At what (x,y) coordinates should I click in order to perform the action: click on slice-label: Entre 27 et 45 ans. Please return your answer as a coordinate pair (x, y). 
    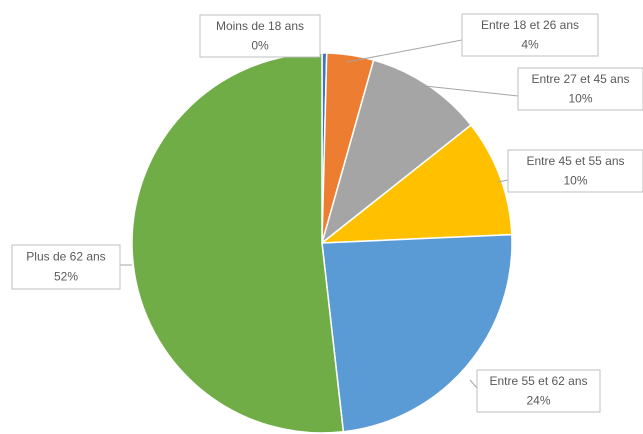
    Looking at the image, I should click on (580, 79).